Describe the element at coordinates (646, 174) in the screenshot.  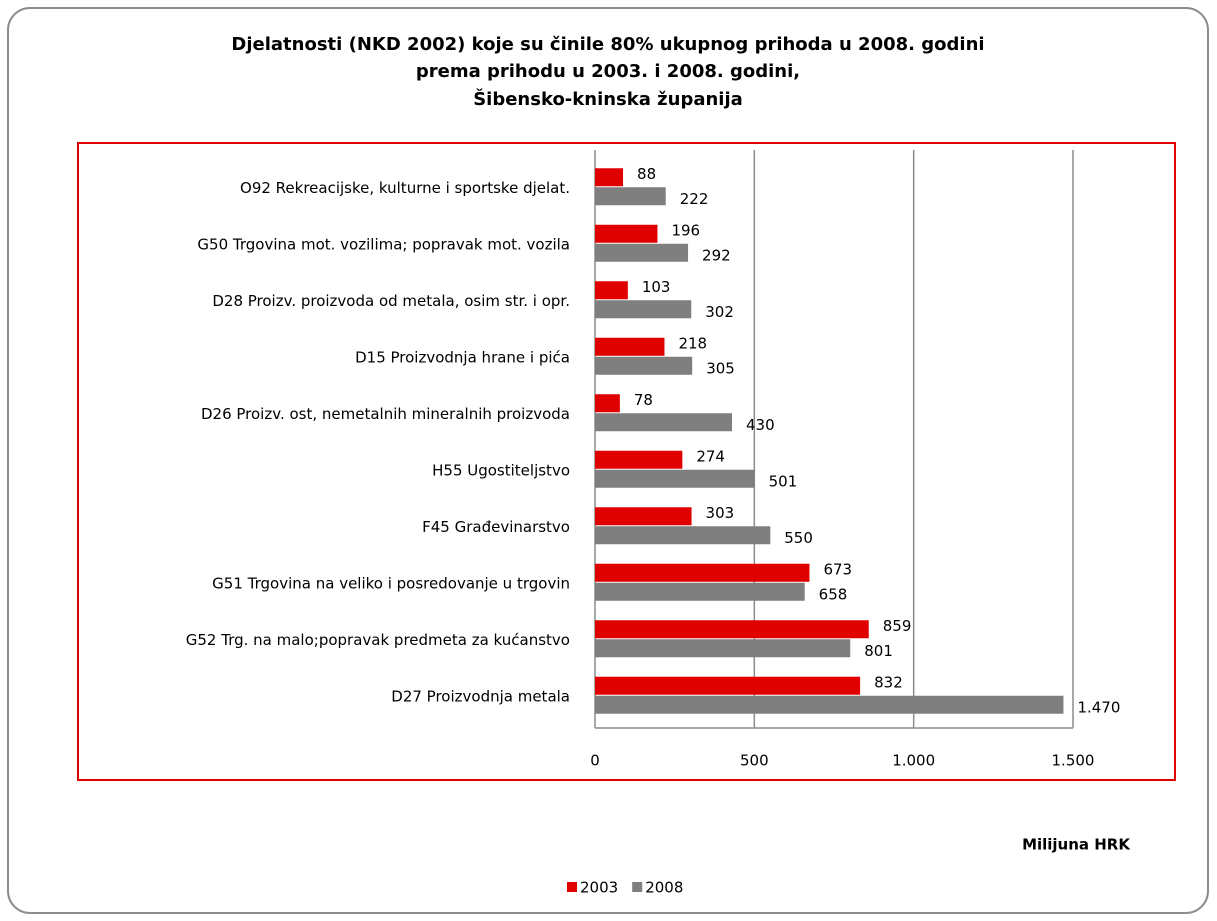
I see `value-label: 88` at that location.